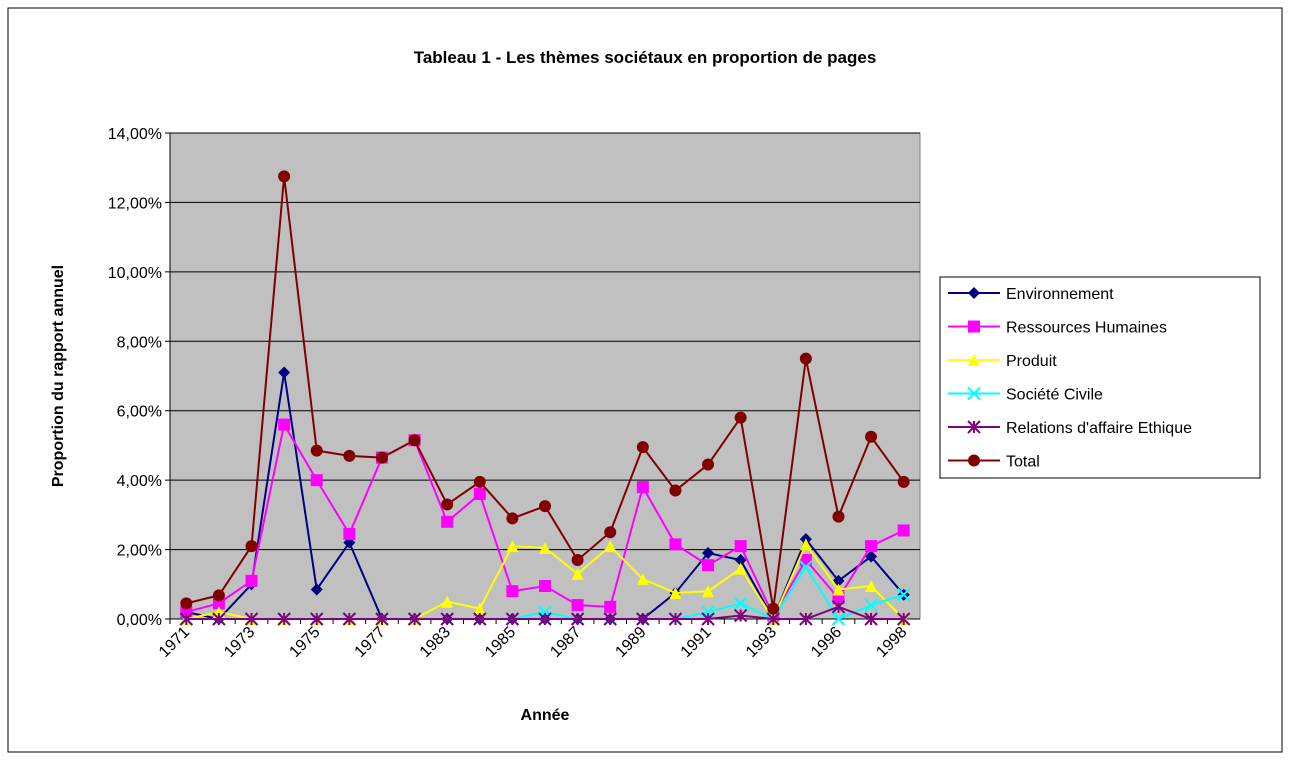 The width and height of the screenshot is (1290, 765). Describe the element at coordinates (1060, 294) in the screenshot. I see `legend-label: Environnement` at that location.